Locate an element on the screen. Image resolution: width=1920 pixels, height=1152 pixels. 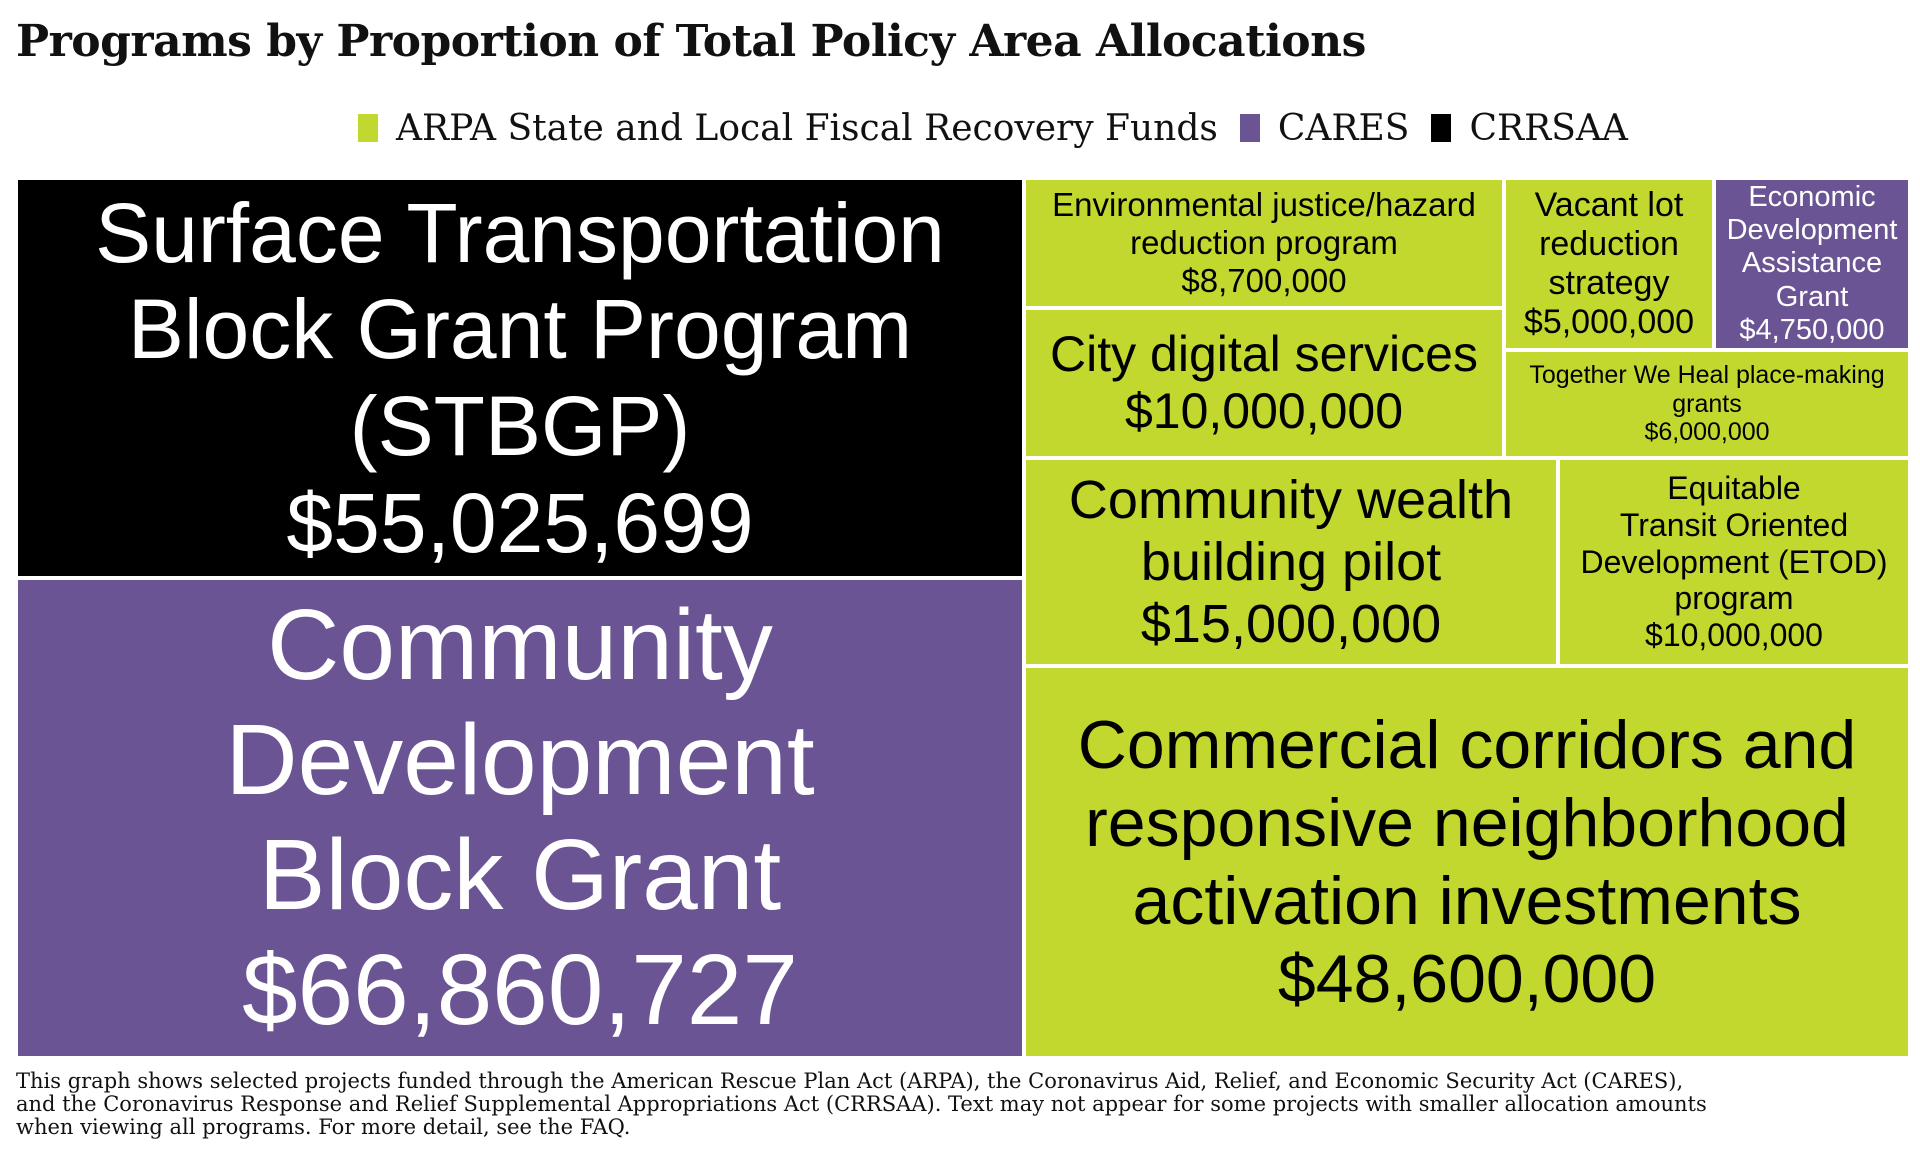
treemap-tile-value: $4,750,000 is located at coordinates (1812, 330).